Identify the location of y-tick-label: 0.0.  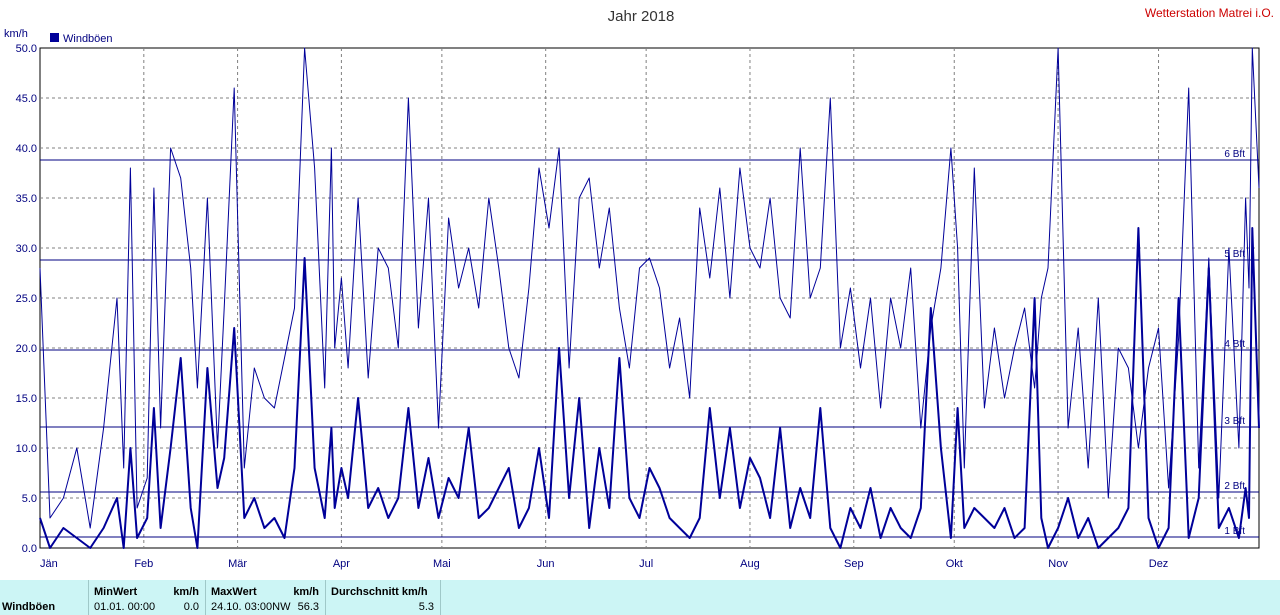
(29, 549).